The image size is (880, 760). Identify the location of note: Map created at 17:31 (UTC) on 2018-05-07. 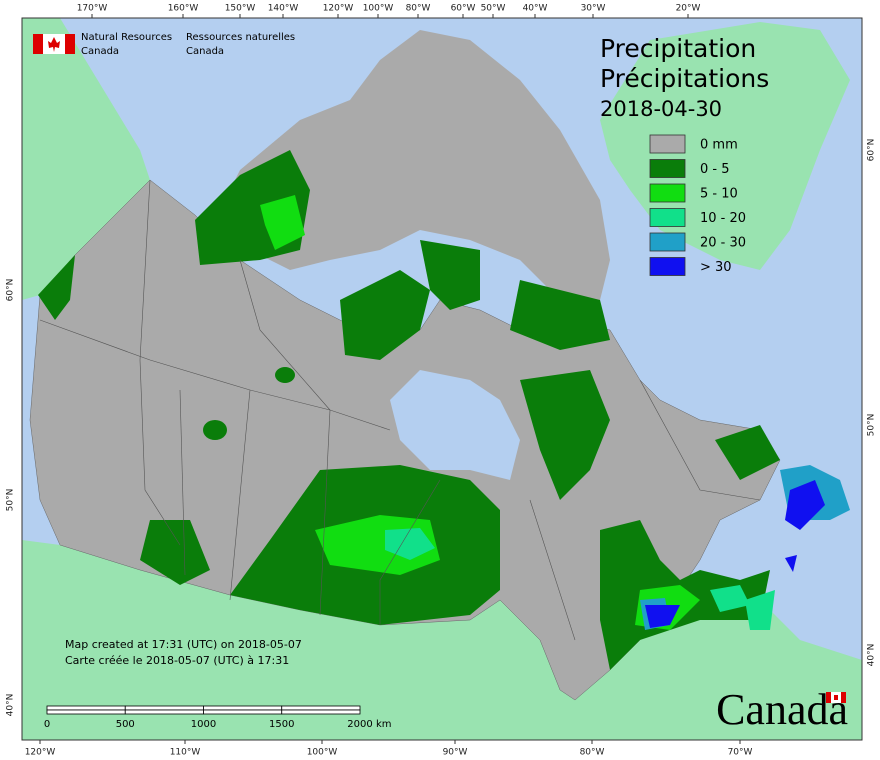
(183, 644).